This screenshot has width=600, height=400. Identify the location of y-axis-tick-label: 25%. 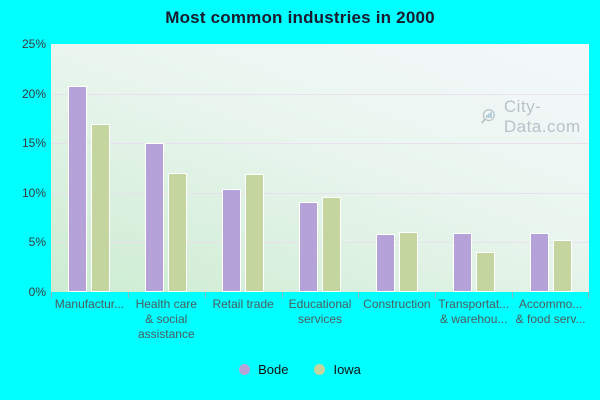
(33, 44).